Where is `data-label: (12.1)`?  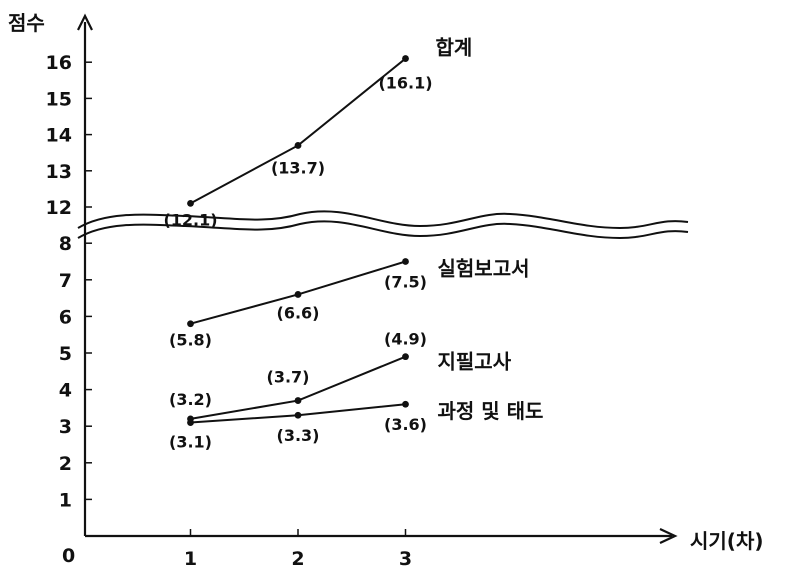
data-label: (12.1) is located at coordinates (190, 219).